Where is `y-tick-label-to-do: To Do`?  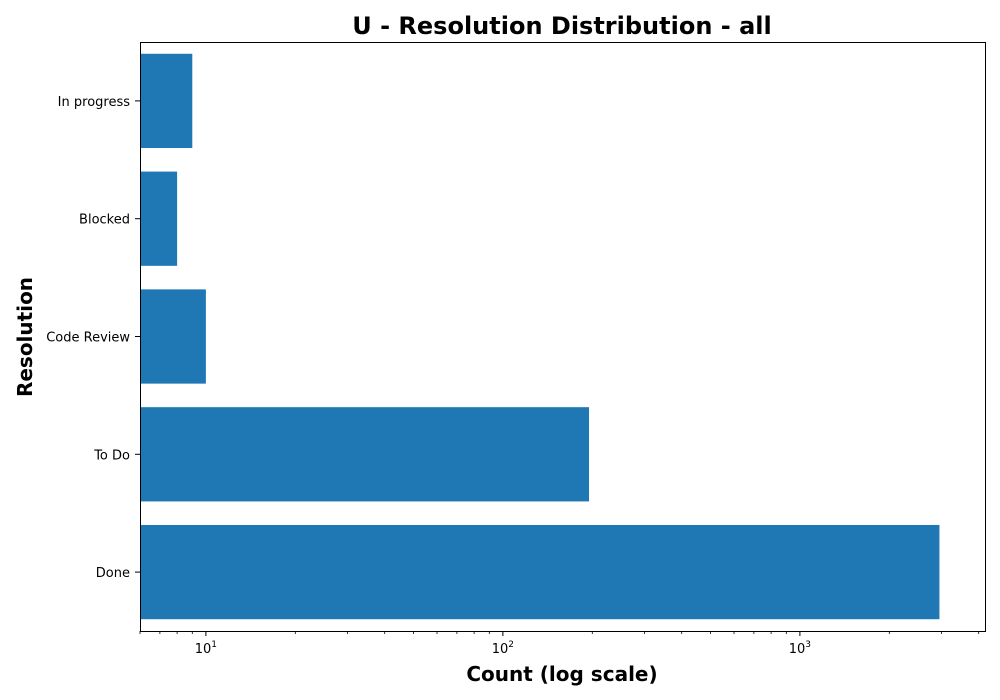 y-tick-label-to-do: To Do is located at coordinates (111, 455).